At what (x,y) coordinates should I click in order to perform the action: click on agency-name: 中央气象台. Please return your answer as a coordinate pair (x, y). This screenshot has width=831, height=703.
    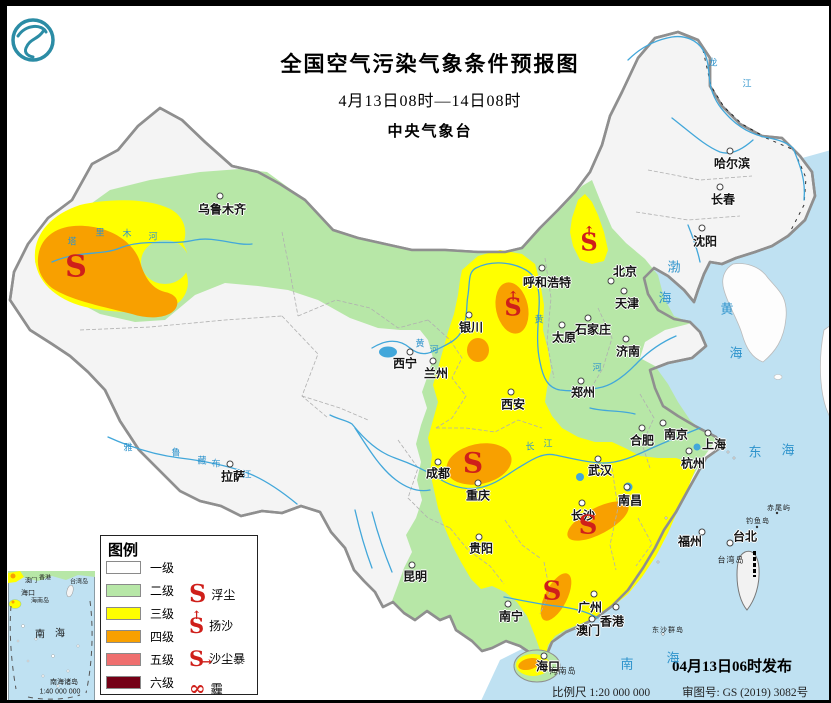
    Looking at the image, I should click on (430, 131).